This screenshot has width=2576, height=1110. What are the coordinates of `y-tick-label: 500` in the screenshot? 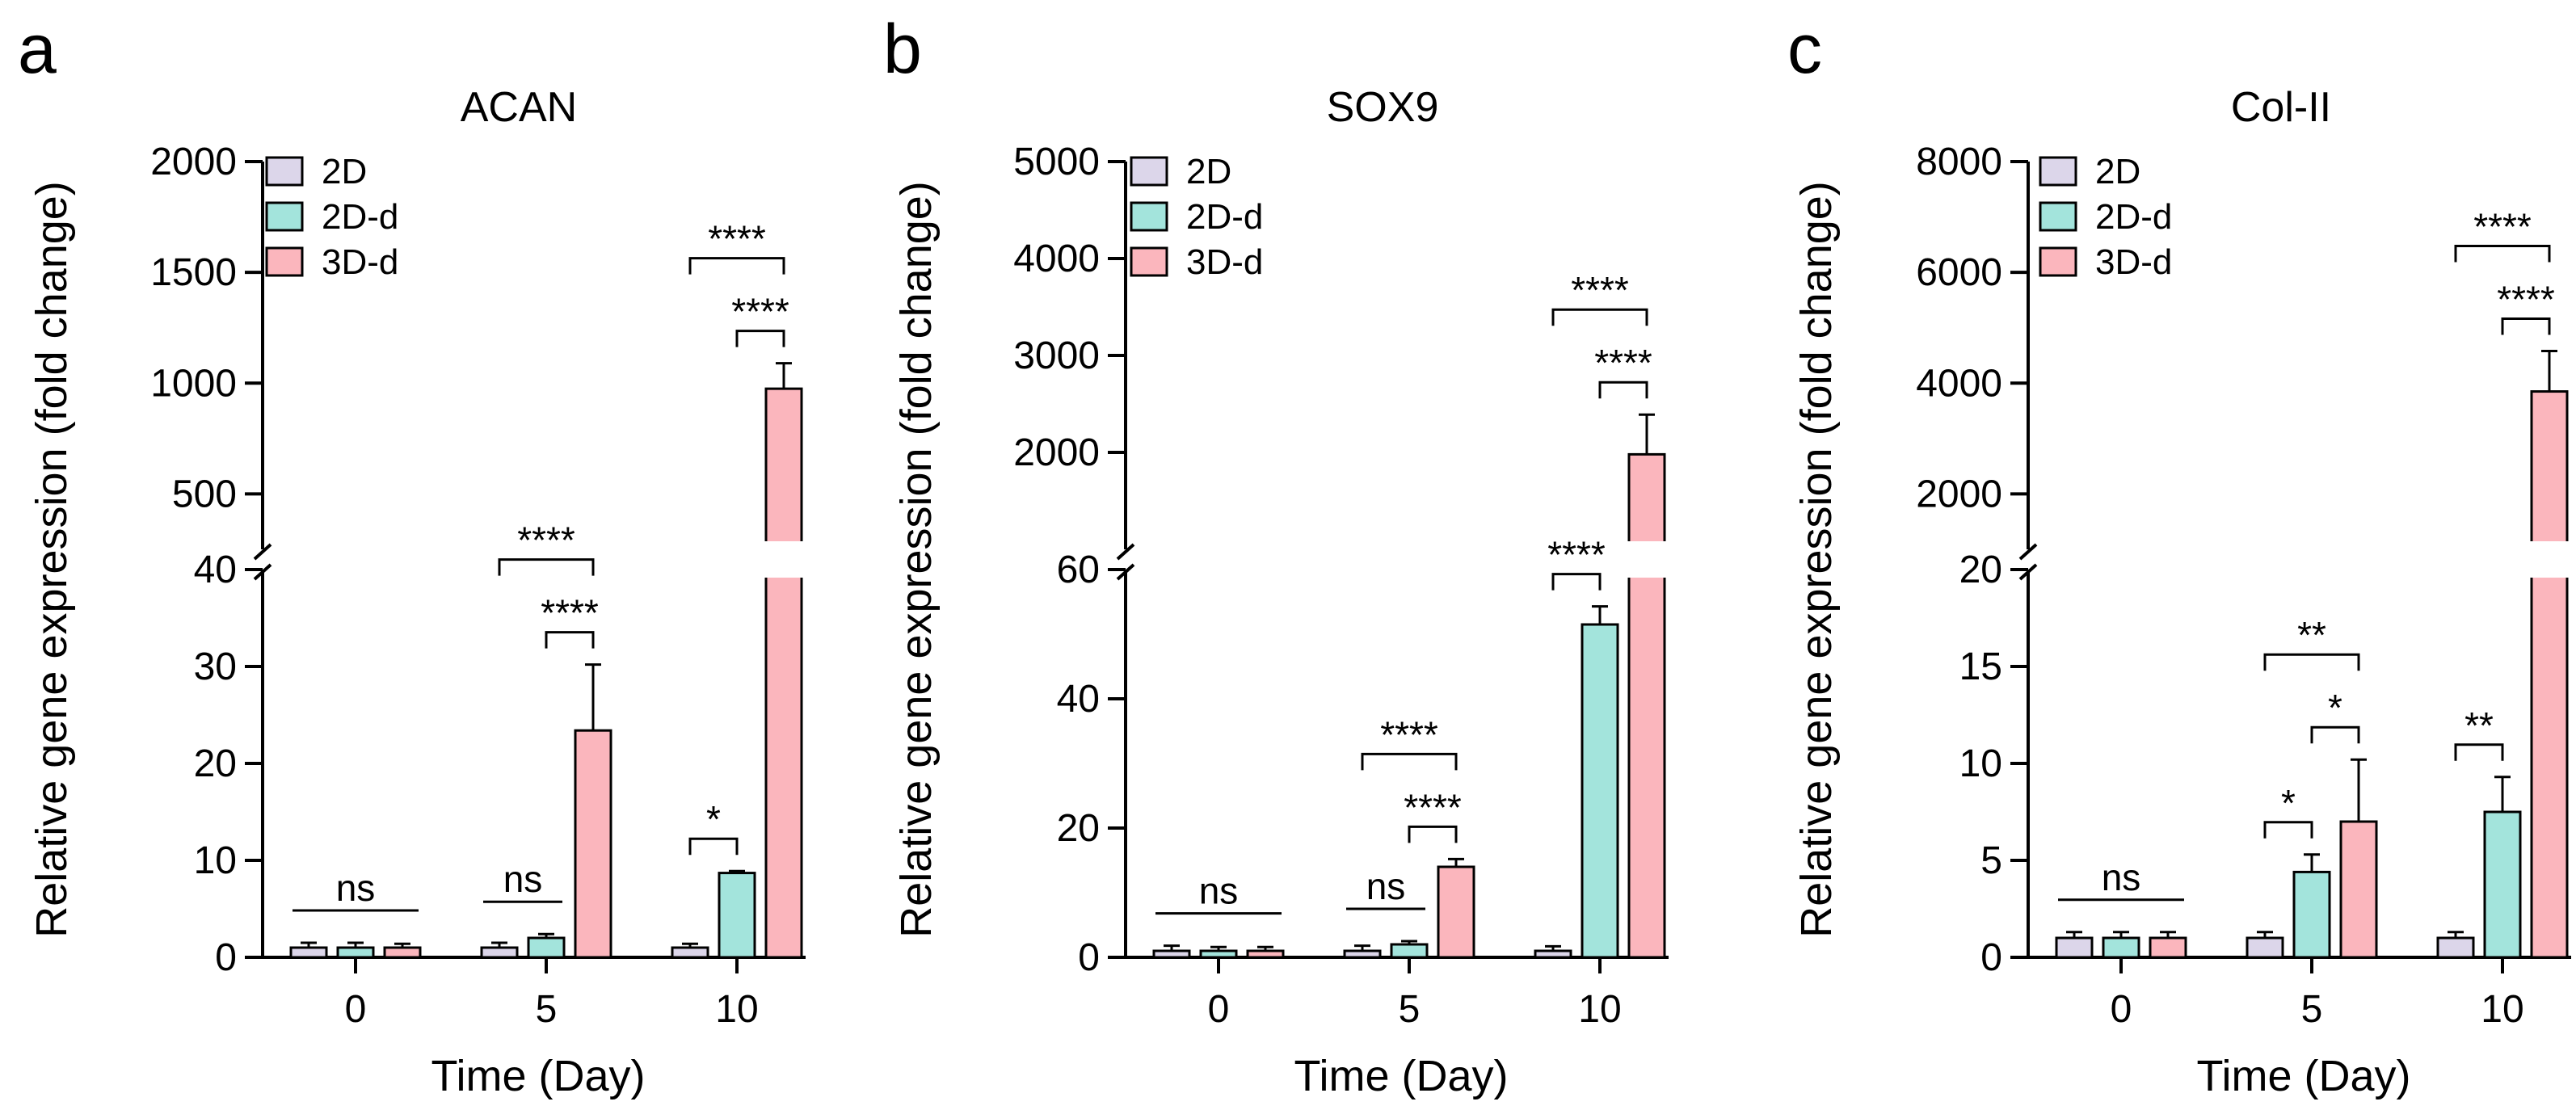 It's located at (204, 494).